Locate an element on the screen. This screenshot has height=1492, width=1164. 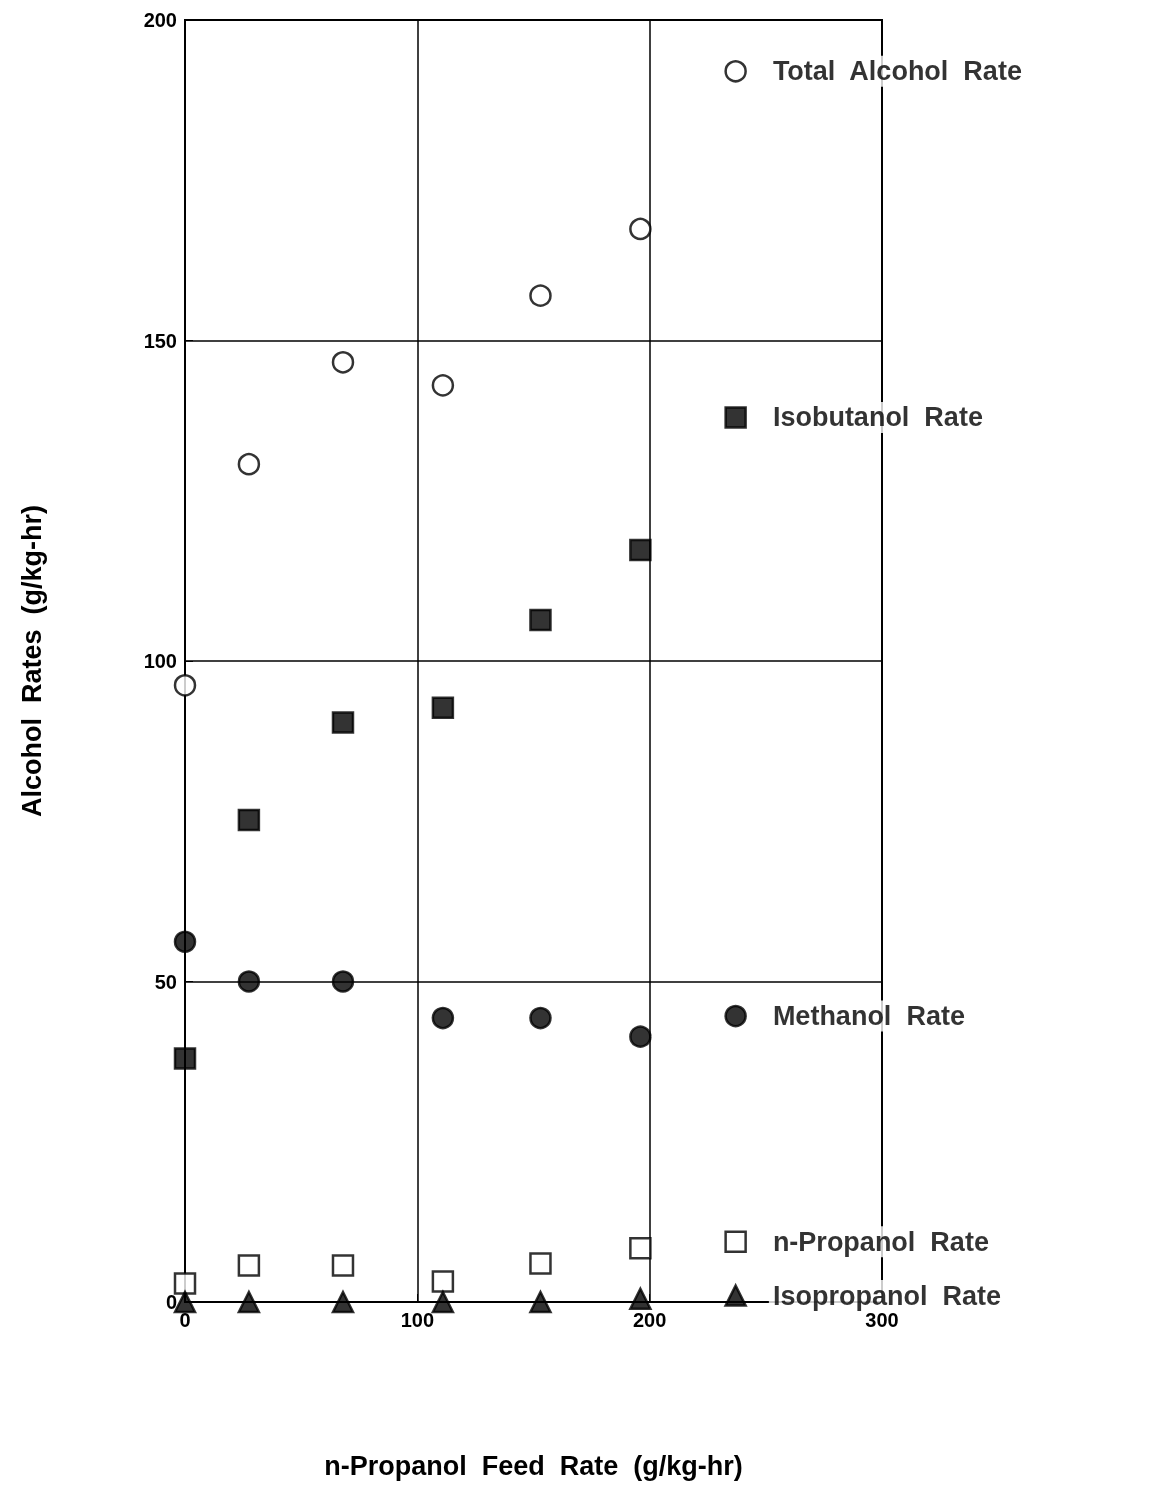
x-tick-label: 300 is located at coordinates (882, 1320).